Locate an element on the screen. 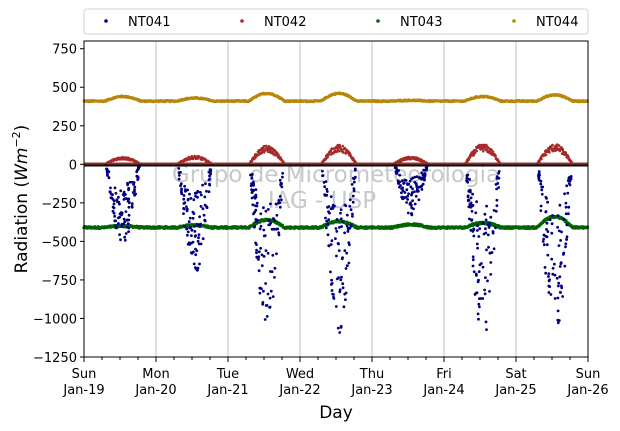 Image resolution: width=620 pixels, height=431 pixels. y-axis-label-exponent: −2 is located at coordinates (16, 139).